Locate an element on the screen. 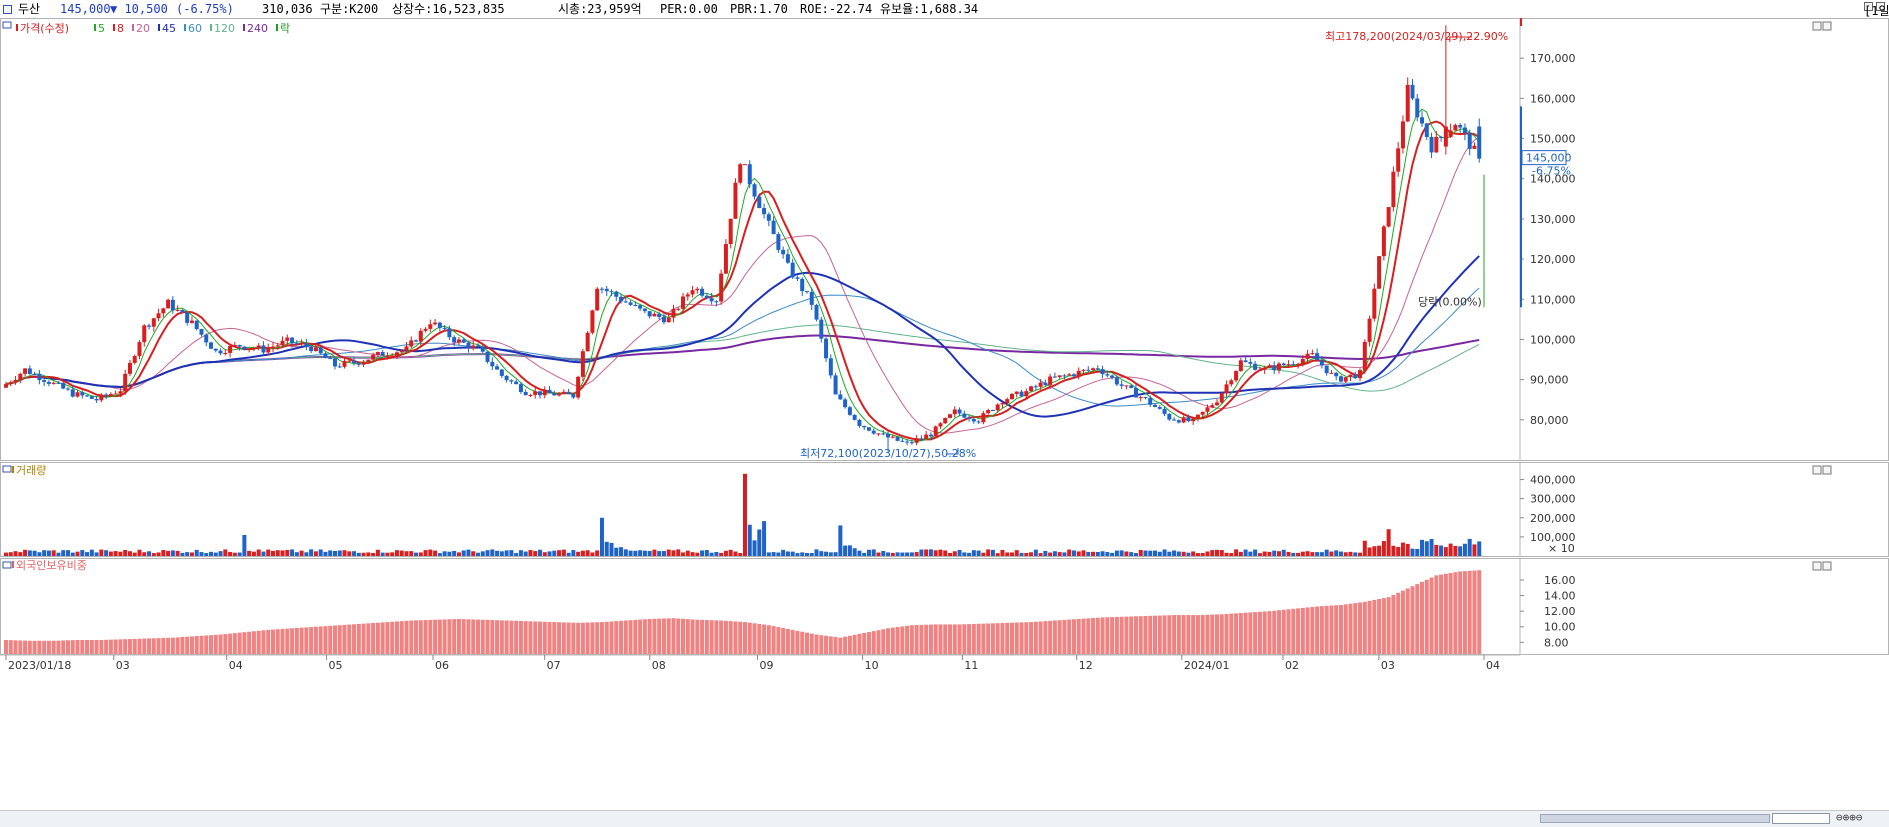  menu-icon is located at coordinates (7, 10).